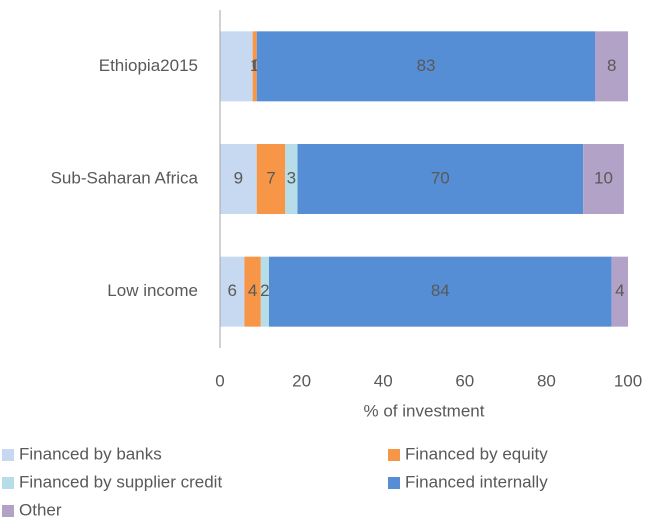  I want to click on data-label: 83, so click(426, 65).